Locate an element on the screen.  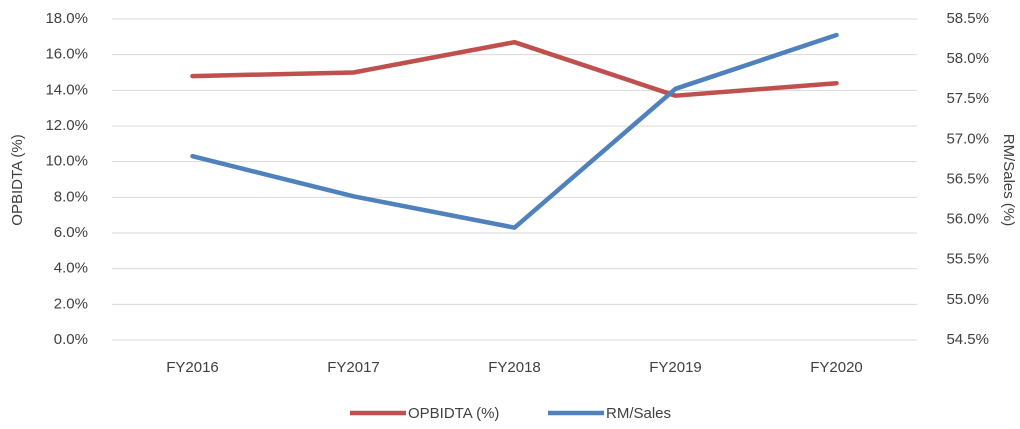
y-tick-label: 18.0% is located at coordinates (66, 18).